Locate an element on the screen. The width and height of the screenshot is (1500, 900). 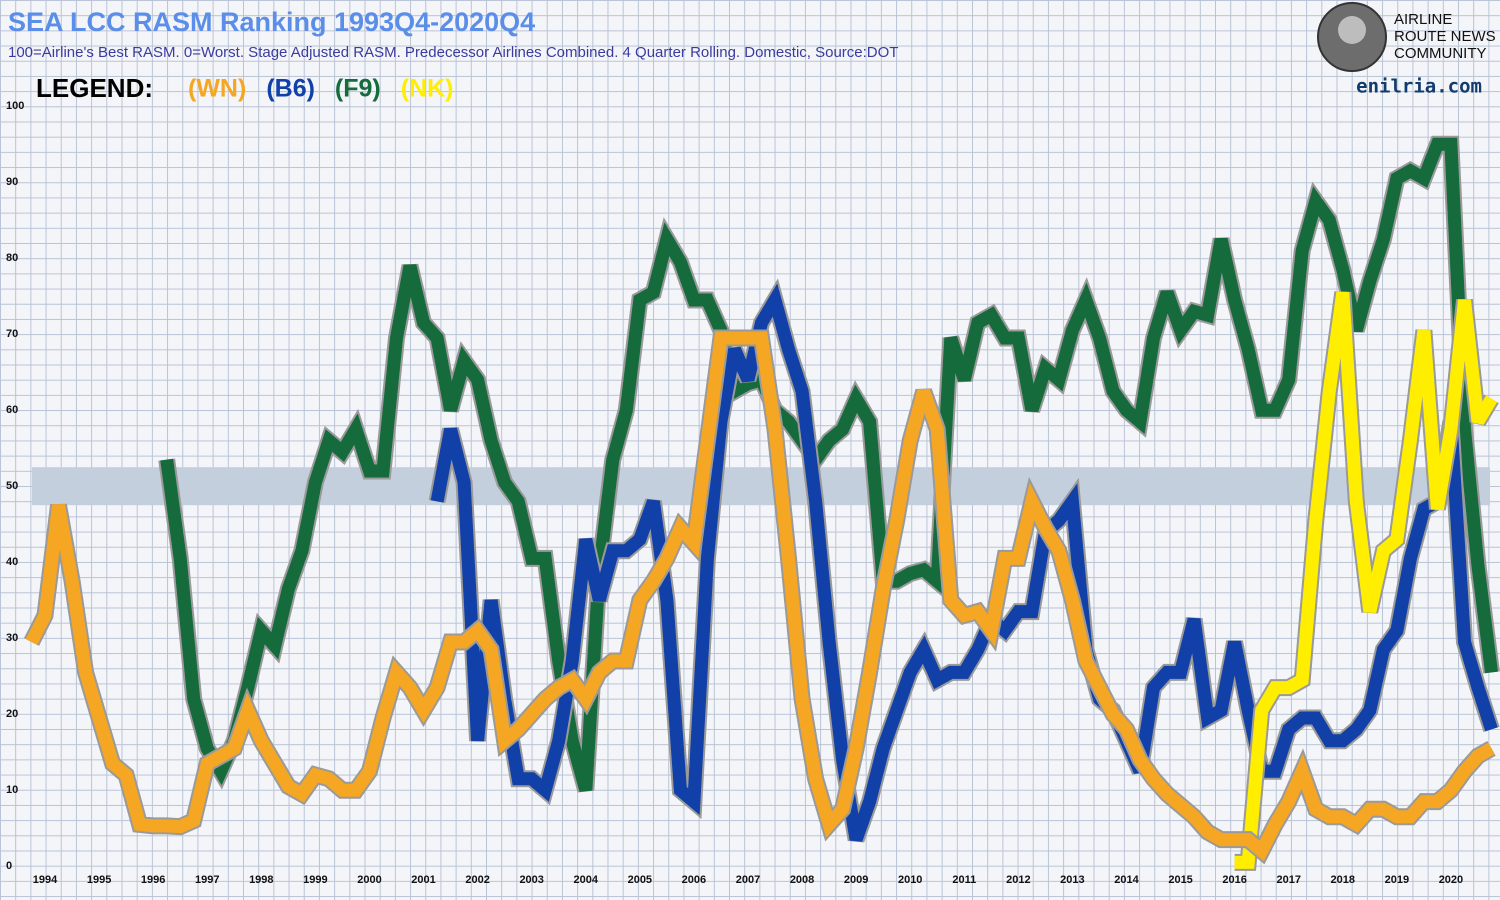
x-tick-label: 2003 is located at coordinates (531, 880).